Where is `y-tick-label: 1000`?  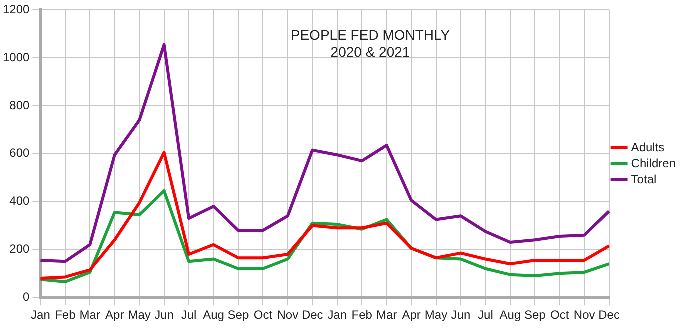 y-tick-label: 1000 is located at coordinates (16, 57).